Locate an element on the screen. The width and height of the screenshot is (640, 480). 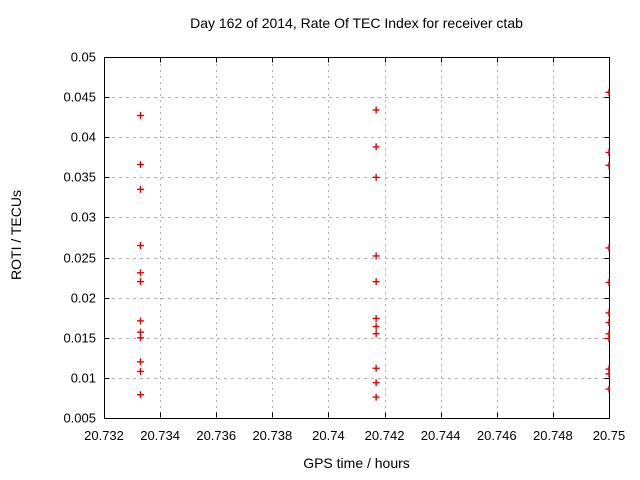
y-tick-label: 0.045 is located at coordinates (79, 97).